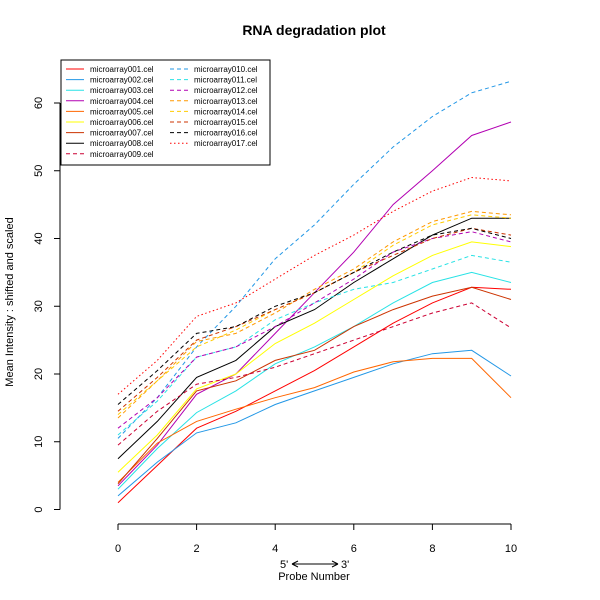 The image size is (600, 600). What do you see at coordinates (226, 90) in the screenshot?
I see `legend-label: microarray012.cel` at bounding box center [226, 90].